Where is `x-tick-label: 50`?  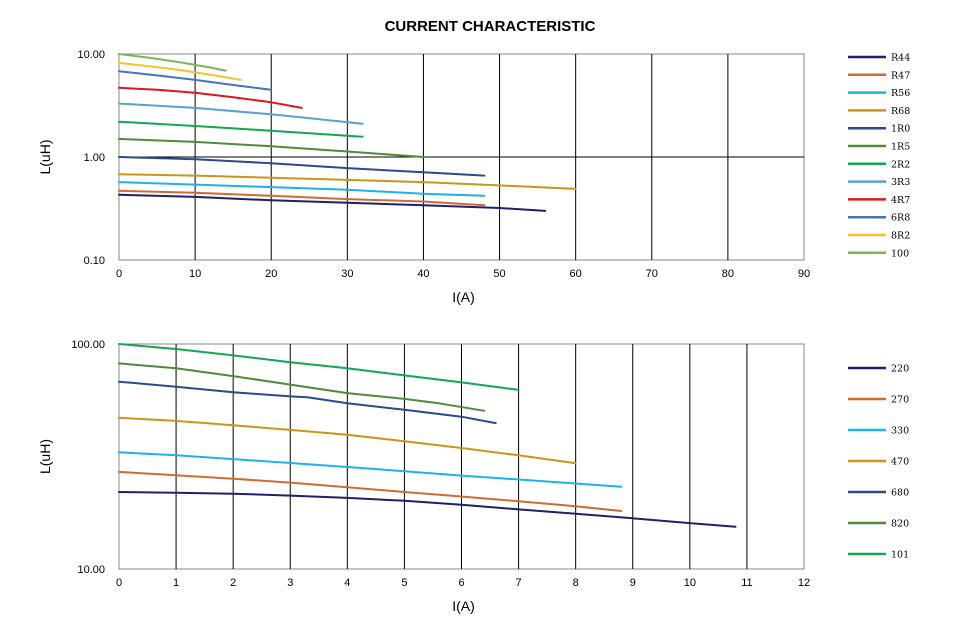
x-tick-label: 50 is located at coordinates (499, 274).